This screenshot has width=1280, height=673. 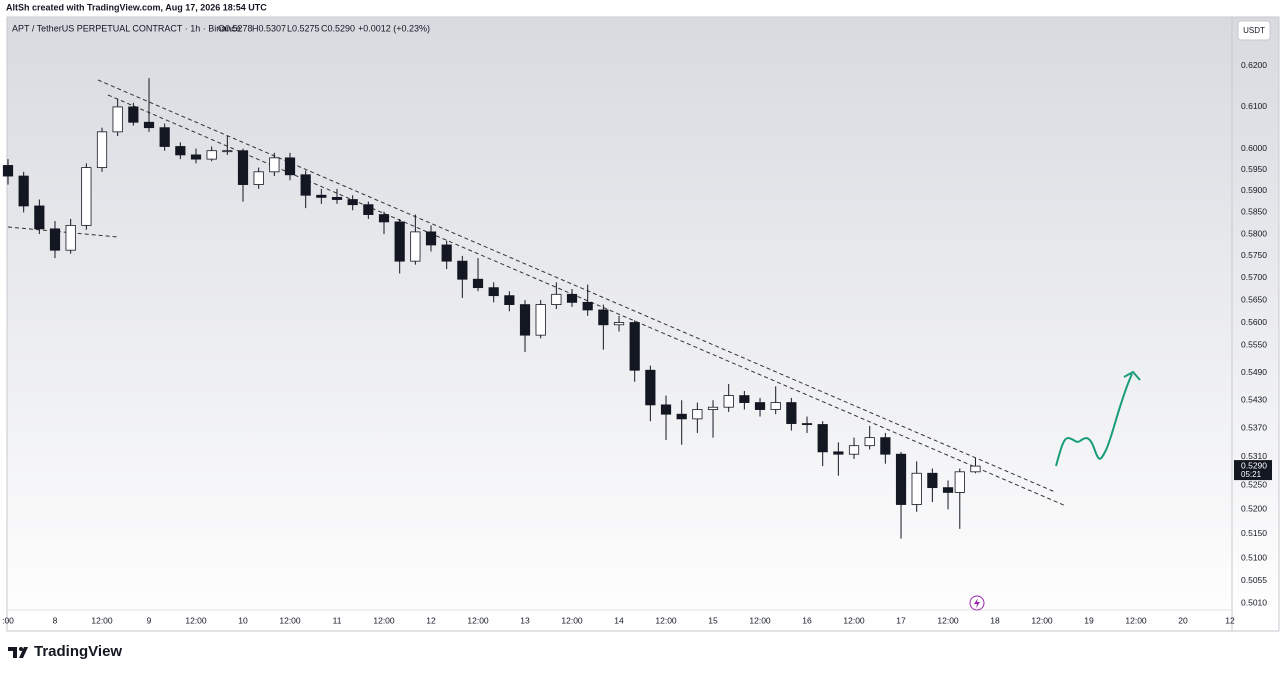 I want to click on y-tick-label: 0.5370, so click(x=1254, y=428).